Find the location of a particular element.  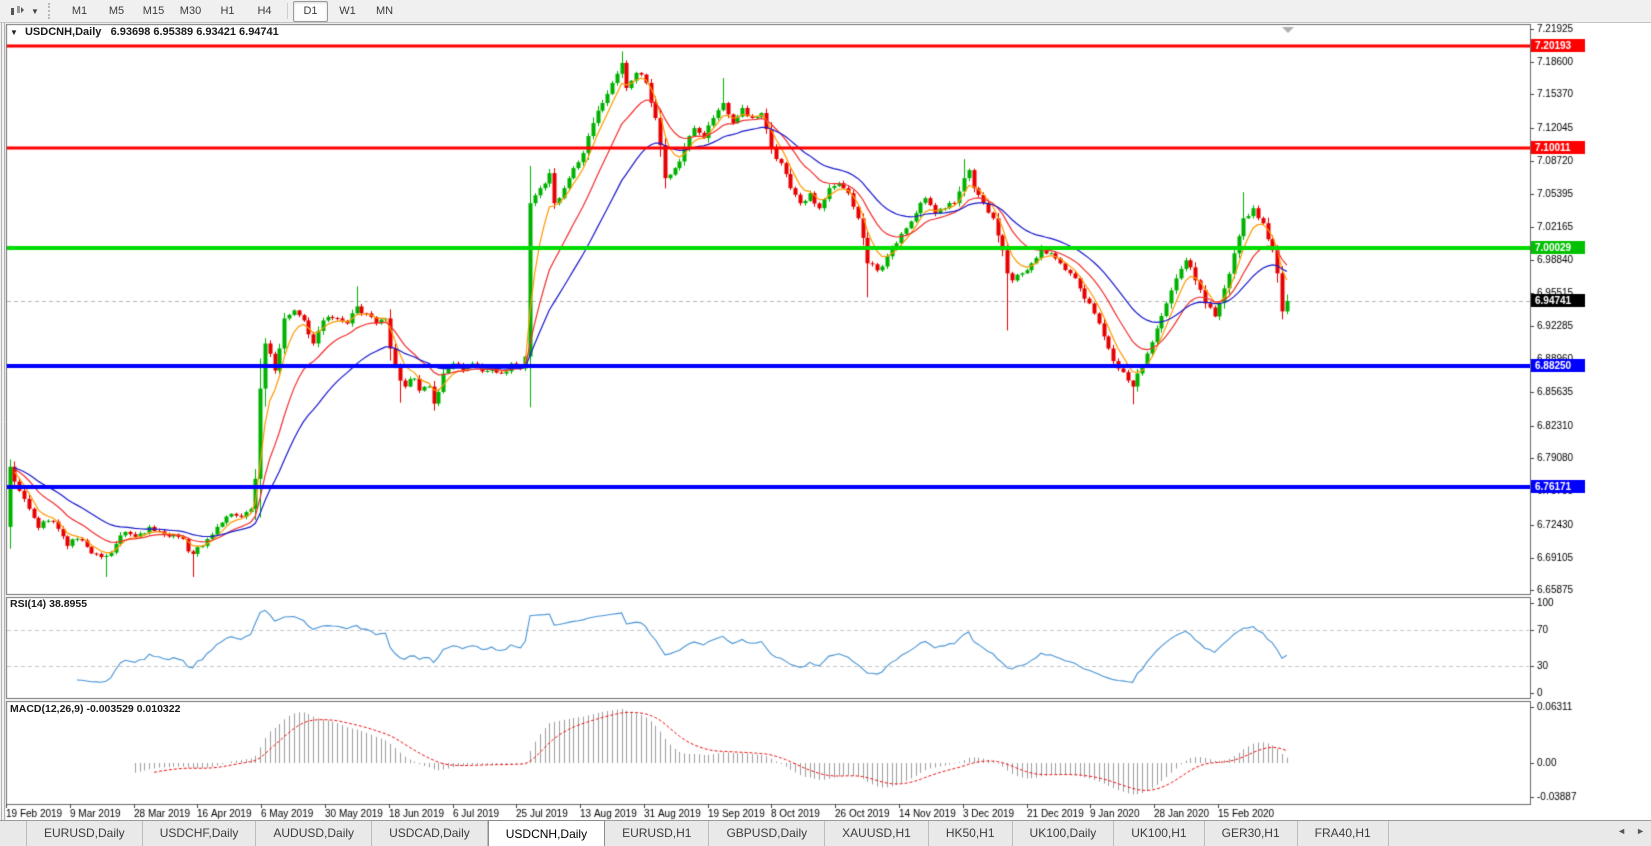

chart-tab-usdcnh-daily: USDCNH,Daily is located at coordinates (546, 833).